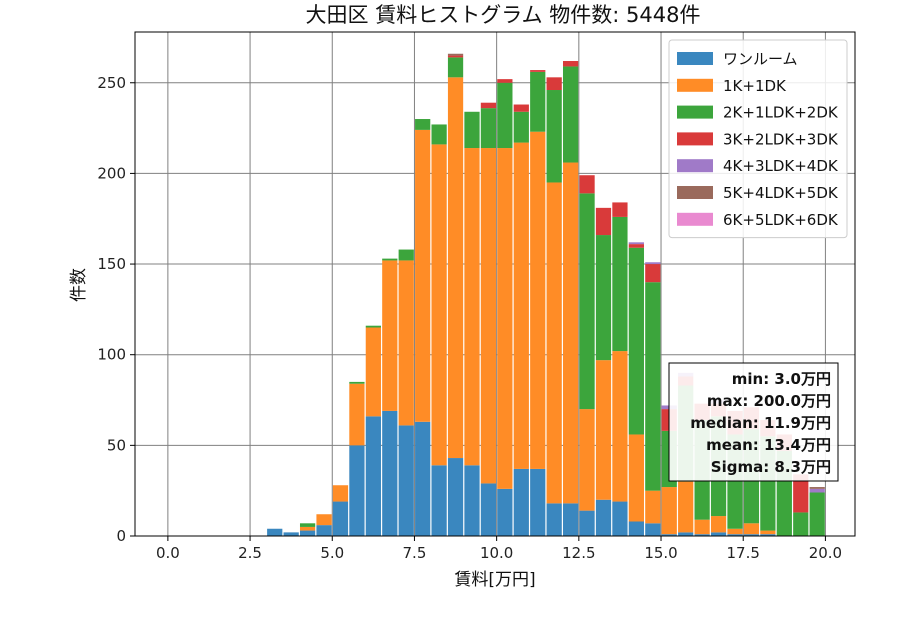  Describe the element at coordinates (781, 193) in the screenshot. I see `legend-label: 5K+4LDK+5DK` at that location.